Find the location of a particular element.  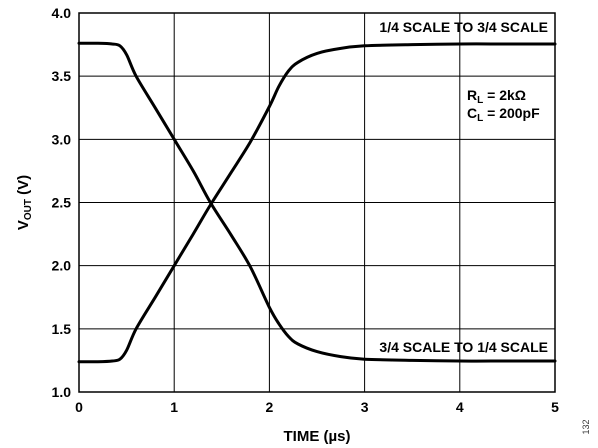

load-resistance-value: = 2kΩ is located at coordinates (504, 95).